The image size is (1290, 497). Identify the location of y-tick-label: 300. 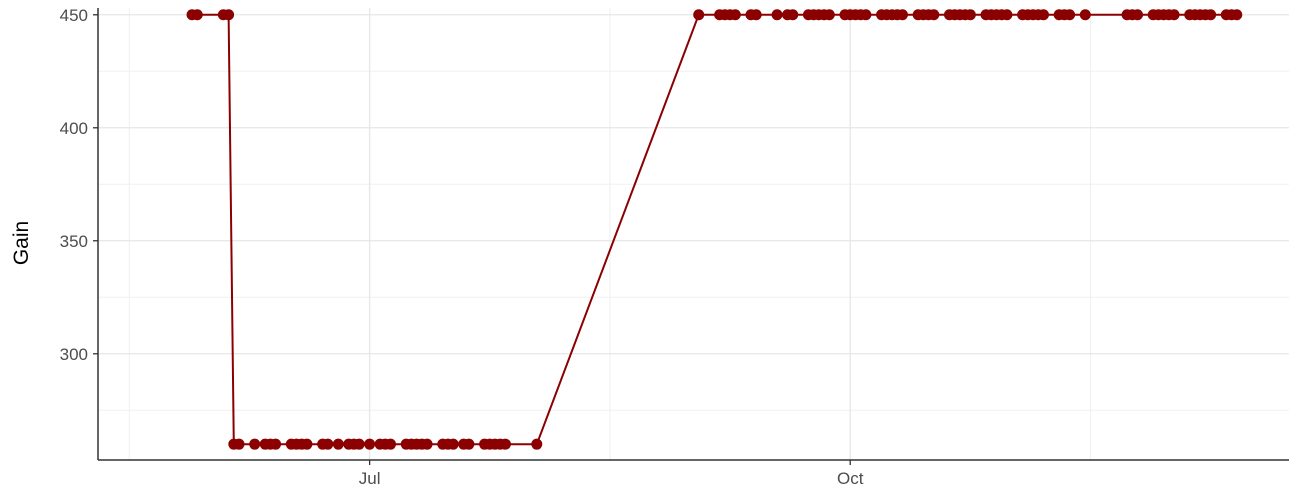
(74, 354).